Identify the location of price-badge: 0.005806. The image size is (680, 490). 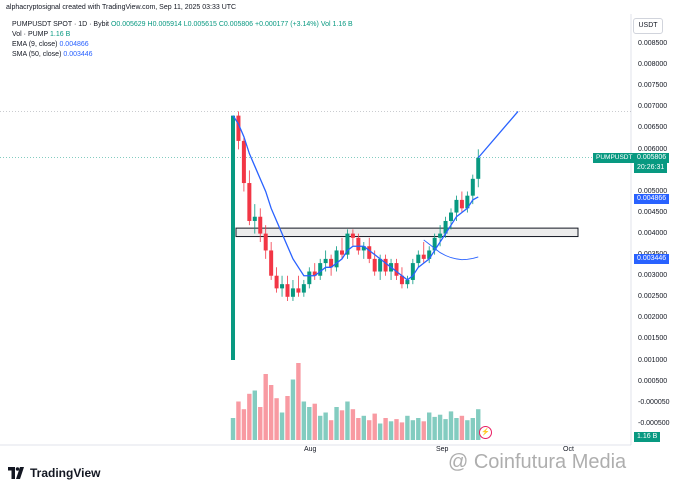
(652, 158).